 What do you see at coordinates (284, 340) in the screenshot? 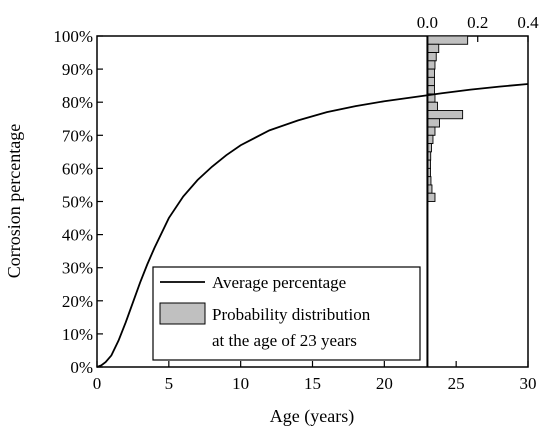
I see `legend-dist-label-line2: at the age of 23 years` at bounding box center [284, 340].